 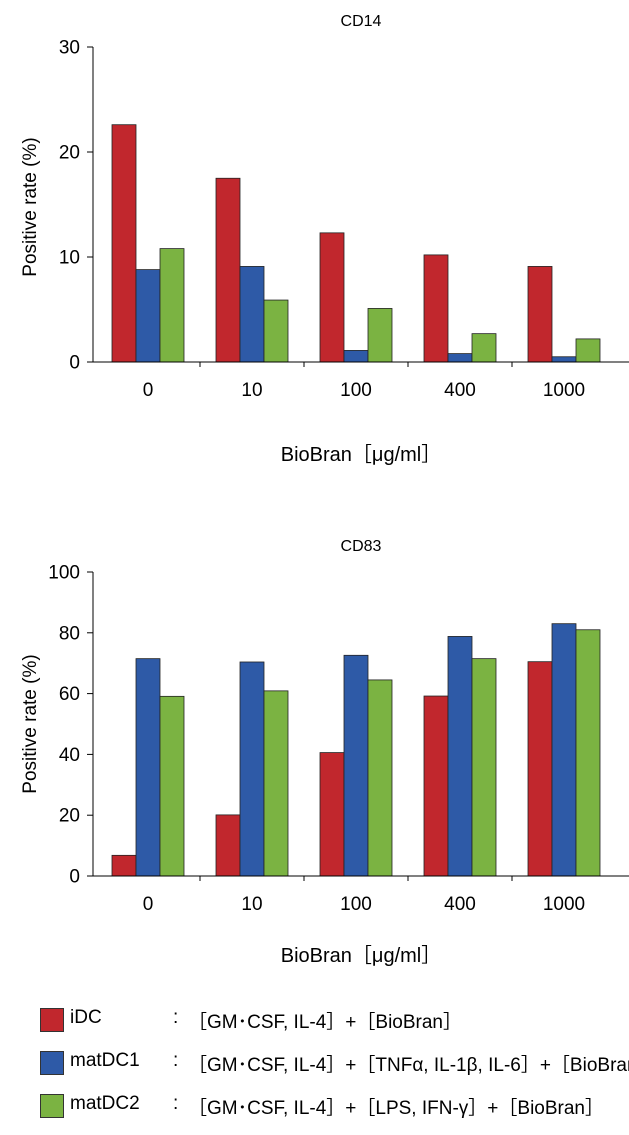 What do you see at coordinates (396, 1108) in the screenshot?
I see `legend-description: ［GM･CSF, IL-4］+［LPS, IFN-γ］+［BioBran］` at bounding box center [396, 1108].